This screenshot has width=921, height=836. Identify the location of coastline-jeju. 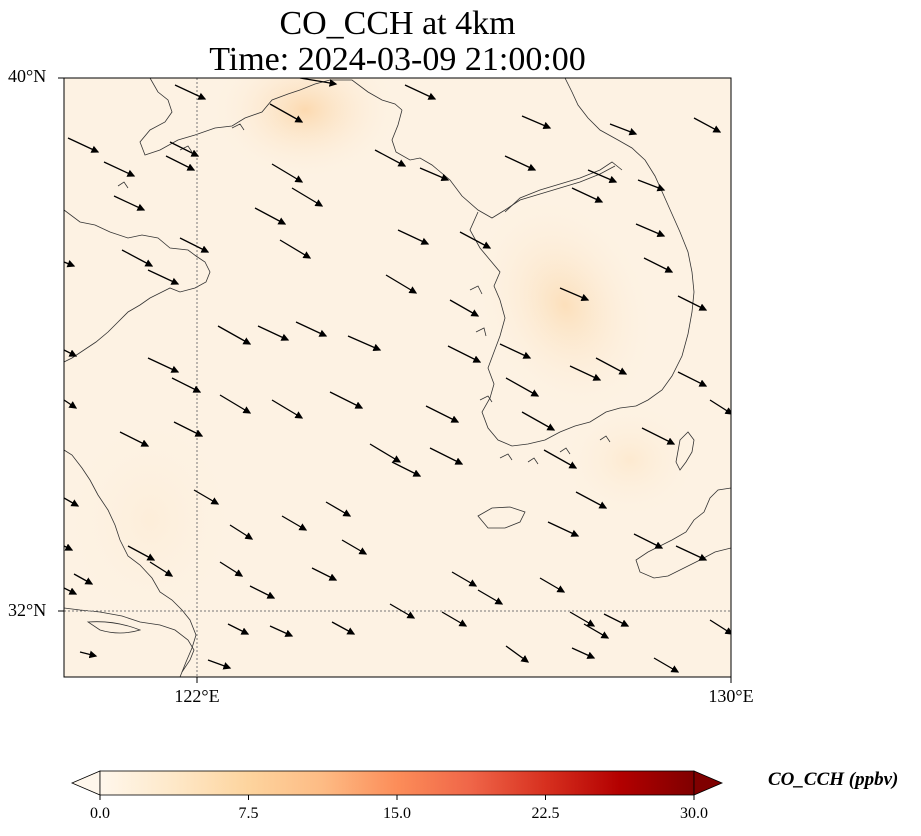
(501, 517).